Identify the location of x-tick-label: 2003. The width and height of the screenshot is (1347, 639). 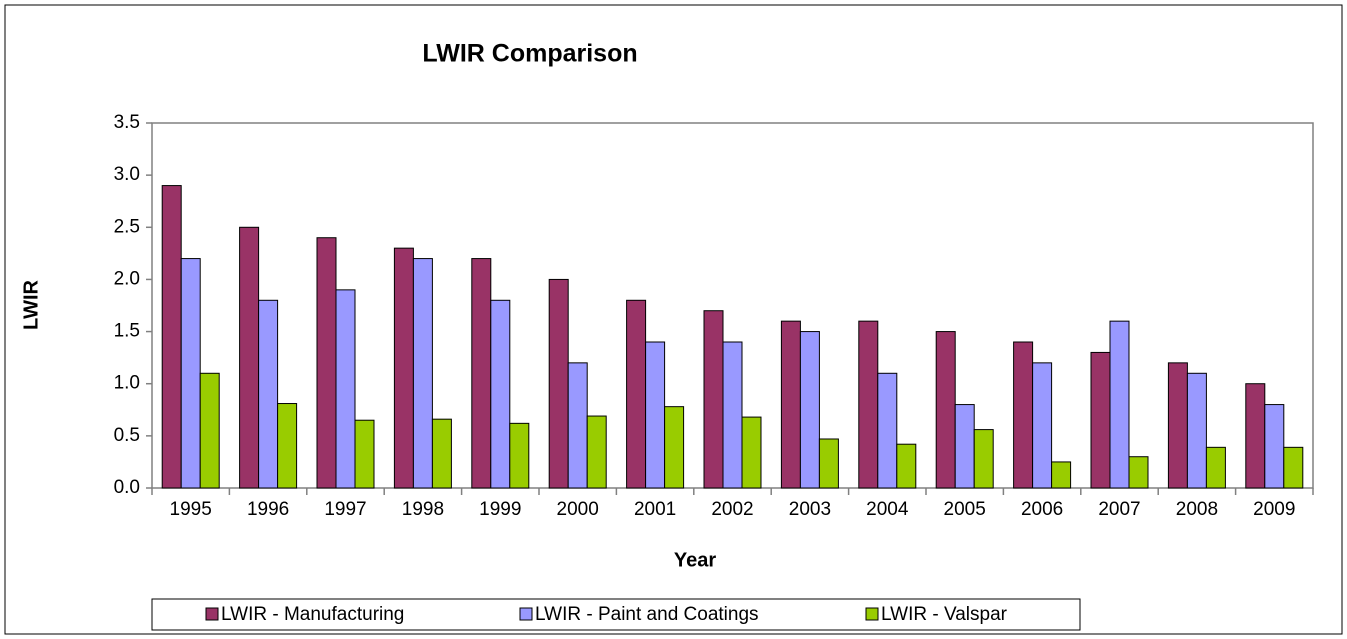
(810, 509).